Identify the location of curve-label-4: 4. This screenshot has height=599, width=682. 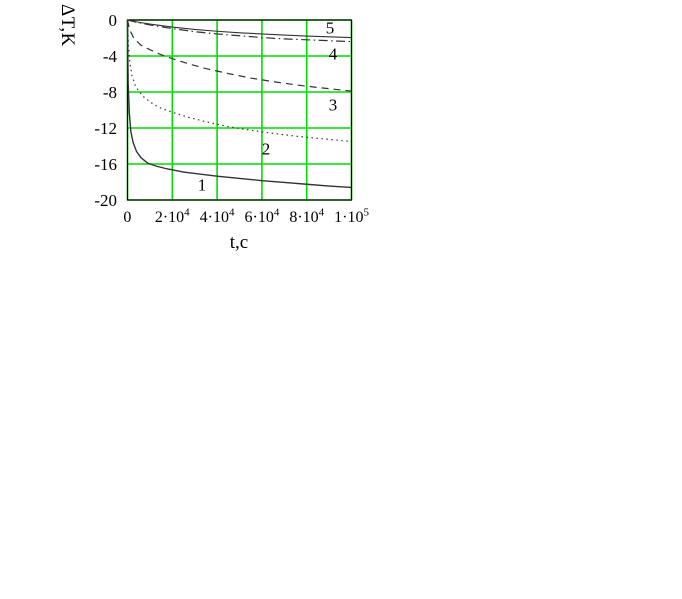
(333, 54).